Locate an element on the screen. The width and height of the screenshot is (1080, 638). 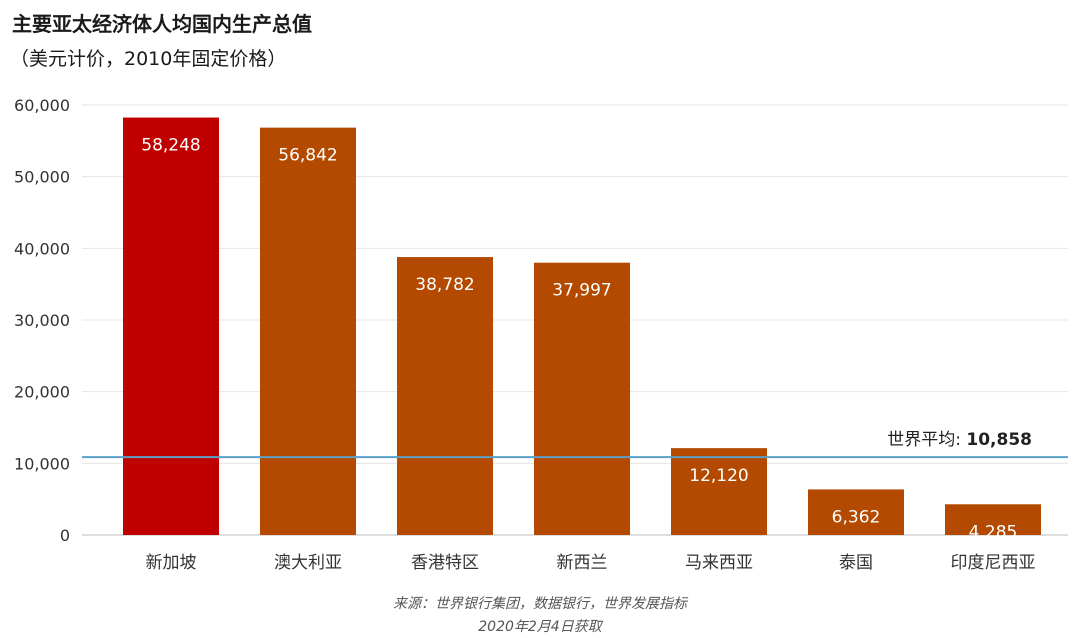
y-tick-label: 50,000 is located at coordinates (42, 177).